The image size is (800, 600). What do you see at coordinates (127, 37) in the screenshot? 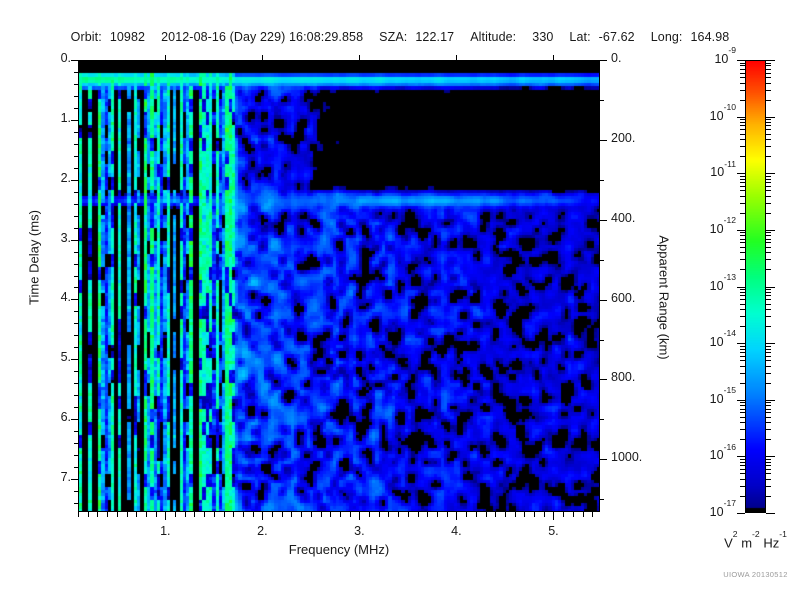
I see `orbit-value: 10982` at bounding box center [127, 37].